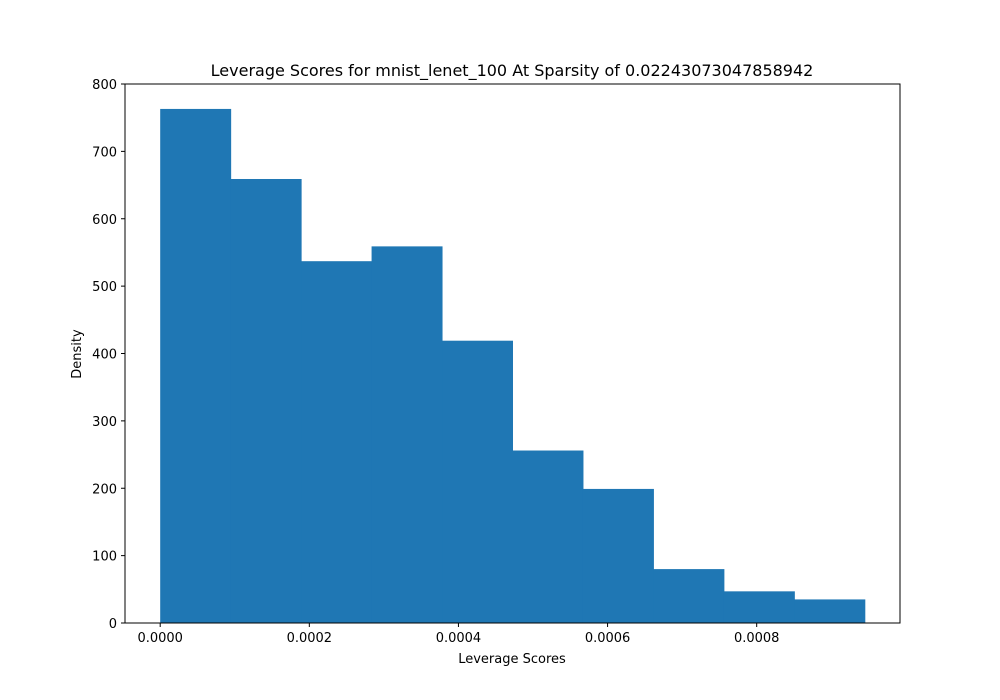 This screenshot has height=700, width=1000. I want to click on x-axis-ticks: 0.0000 0.0002 0.0004 0.0006 0.0008, so click(458, 634).